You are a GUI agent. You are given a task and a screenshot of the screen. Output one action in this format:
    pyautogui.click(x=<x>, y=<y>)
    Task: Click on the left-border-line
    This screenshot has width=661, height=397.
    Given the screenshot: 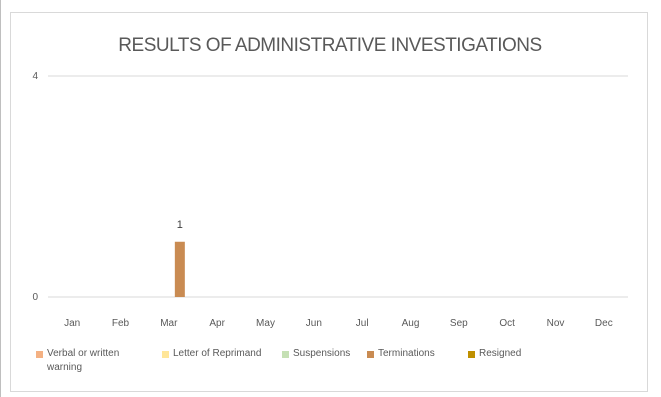 What is the action you would take?
    pyautogui.click(x=0, y=198)
    